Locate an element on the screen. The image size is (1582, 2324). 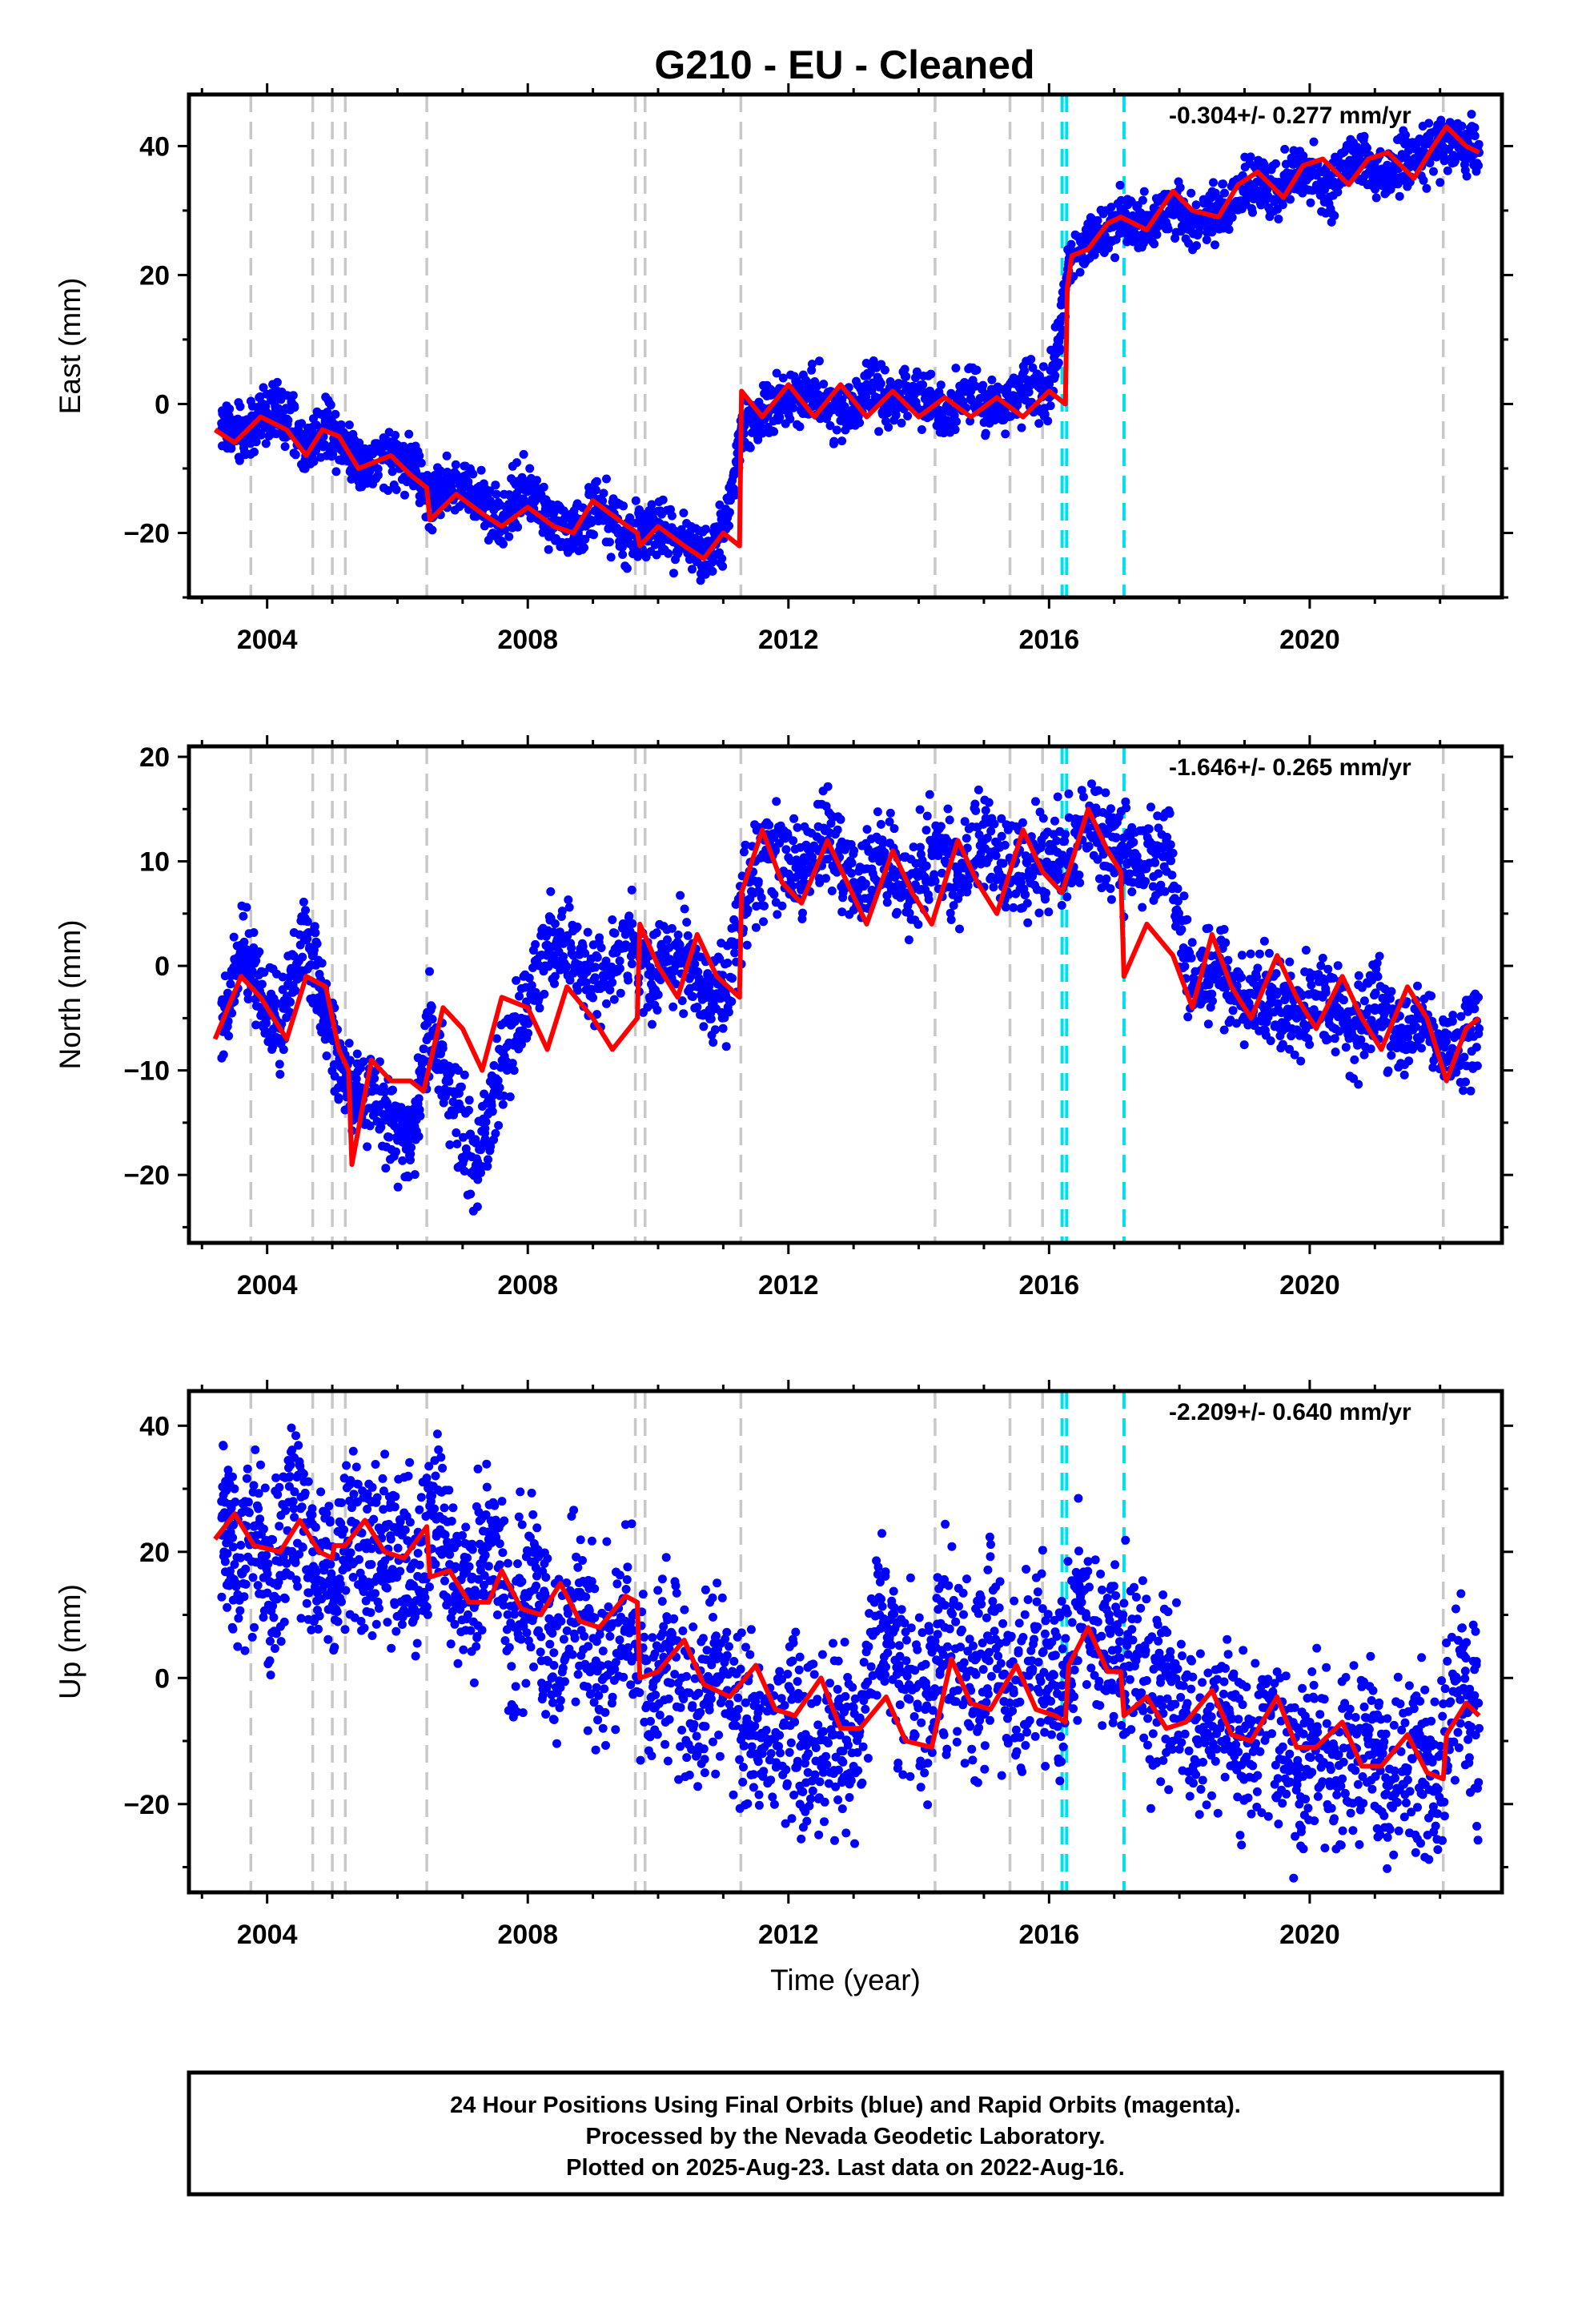
y-axis-label: East (mm) is located at coordinates (70, 346).